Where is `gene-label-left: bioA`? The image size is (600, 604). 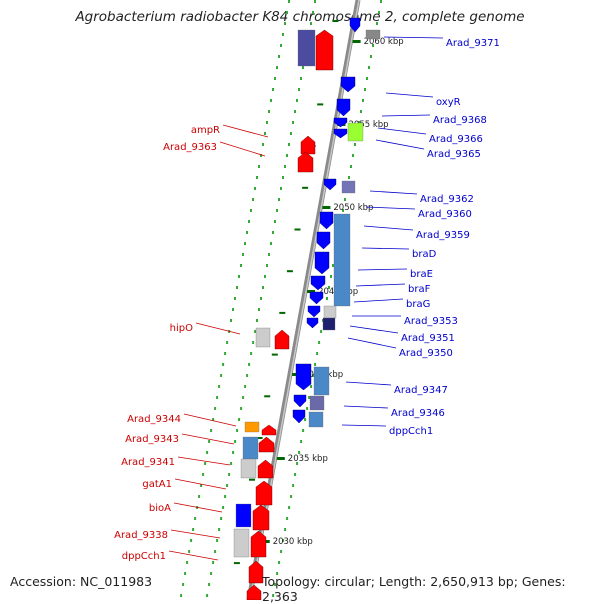
gene-label-left: bioA is located at coordinates (160, 508).